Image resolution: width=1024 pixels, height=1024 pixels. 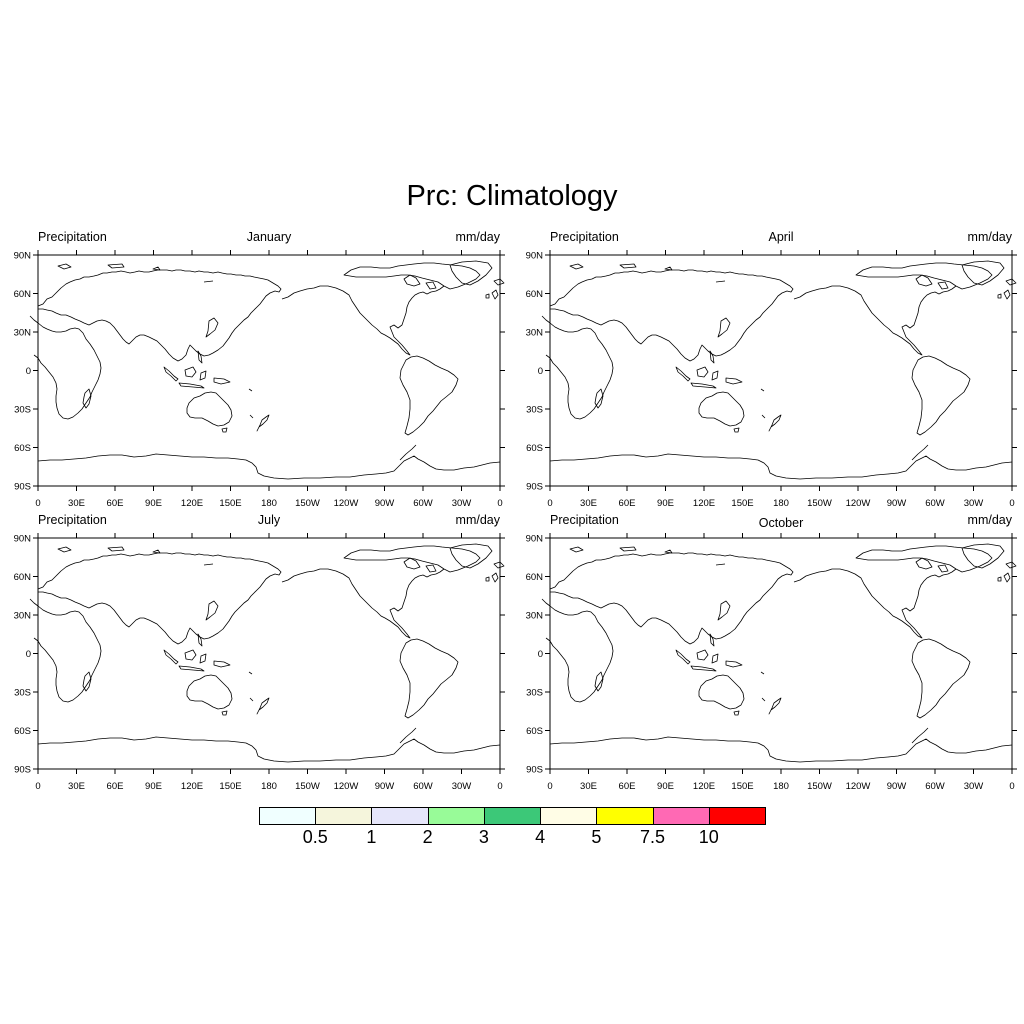 What do you see at coordinates (653, 837) in the screenshot?
I see `colorbar-label: 7.5` at bounding box center [653, 837].